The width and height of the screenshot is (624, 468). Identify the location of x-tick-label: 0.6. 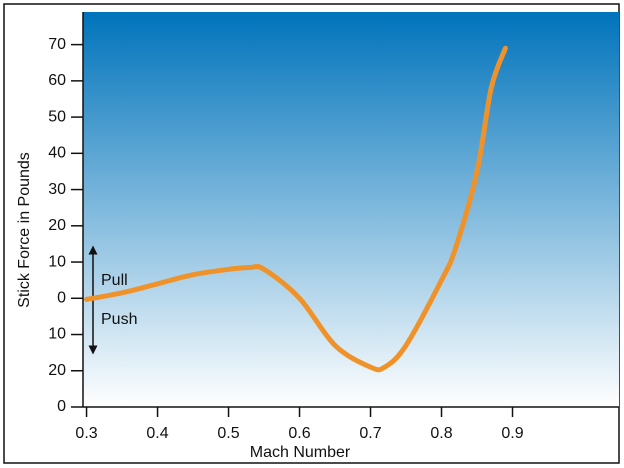
(299, 433).